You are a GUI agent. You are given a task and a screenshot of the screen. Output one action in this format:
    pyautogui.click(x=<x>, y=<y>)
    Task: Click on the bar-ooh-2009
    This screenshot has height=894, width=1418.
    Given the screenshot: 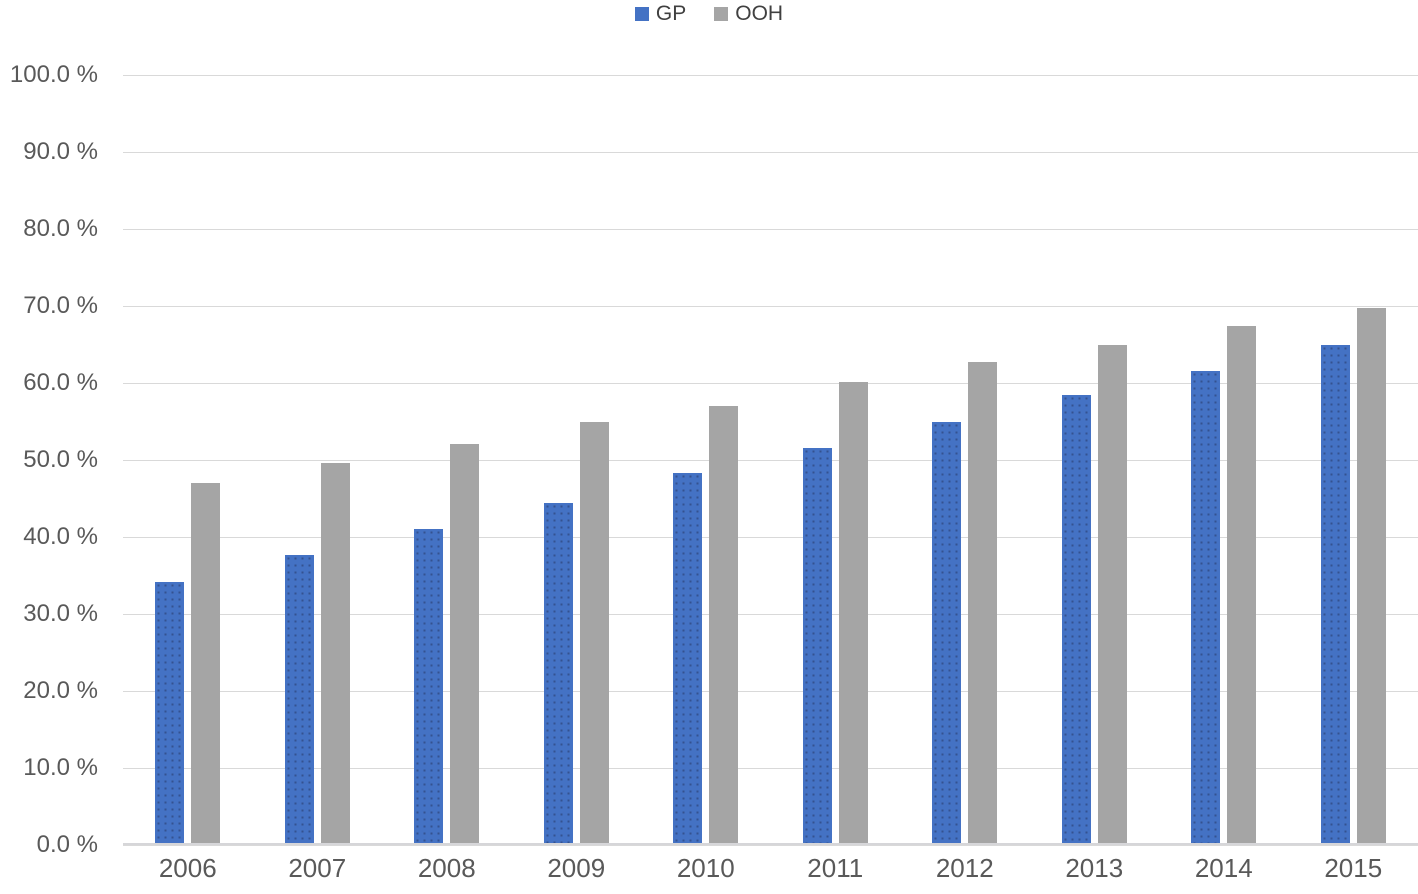 What is the action you would take?
    pyautogui.click(x=594, y=633)
    